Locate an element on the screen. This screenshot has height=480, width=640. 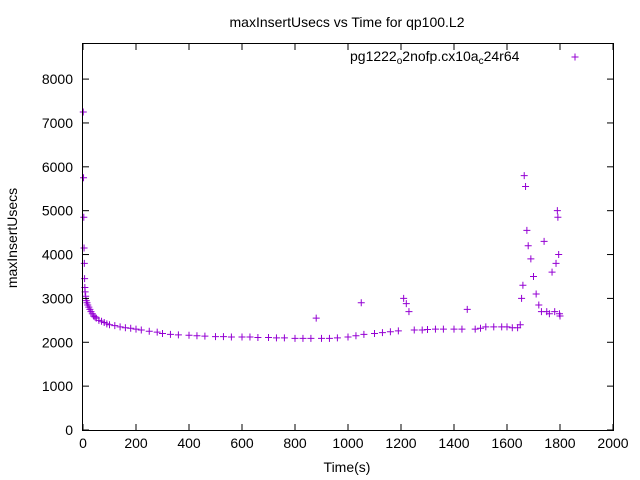
y-tick-label: 2000 is located at coordinates (57, 342).